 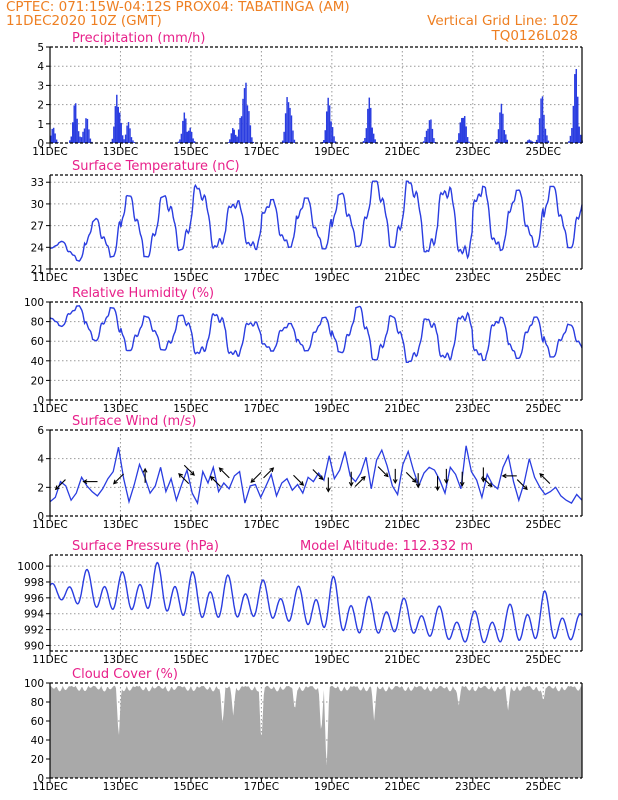 I want to click on y-tick-label: 5, so click(x=40, y=48).